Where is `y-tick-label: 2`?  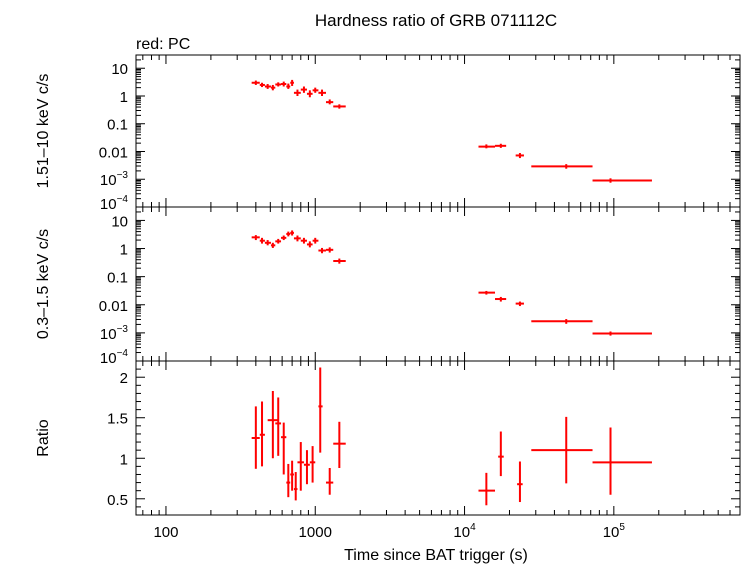
y-tick-label: 2 is located at coordinates (124, 378).